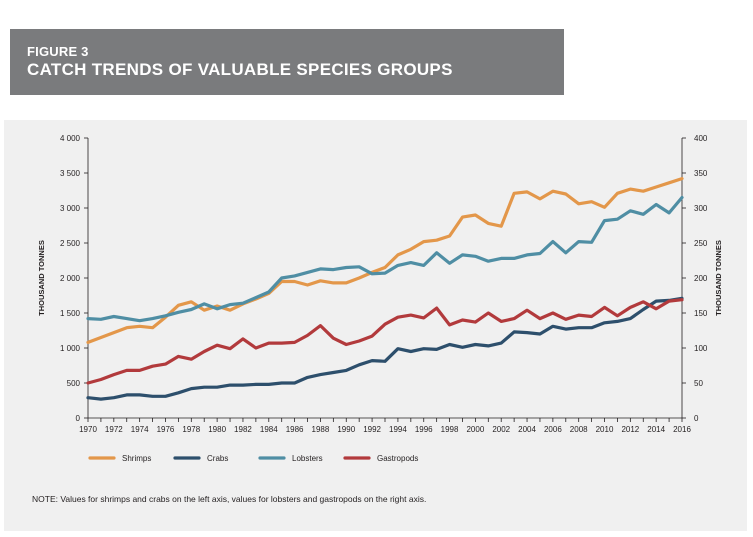  What do you see at coordinates (696, 418) in the screenshot?
I see `y-tick-label-right: 0` at bounding box center [696, 418].